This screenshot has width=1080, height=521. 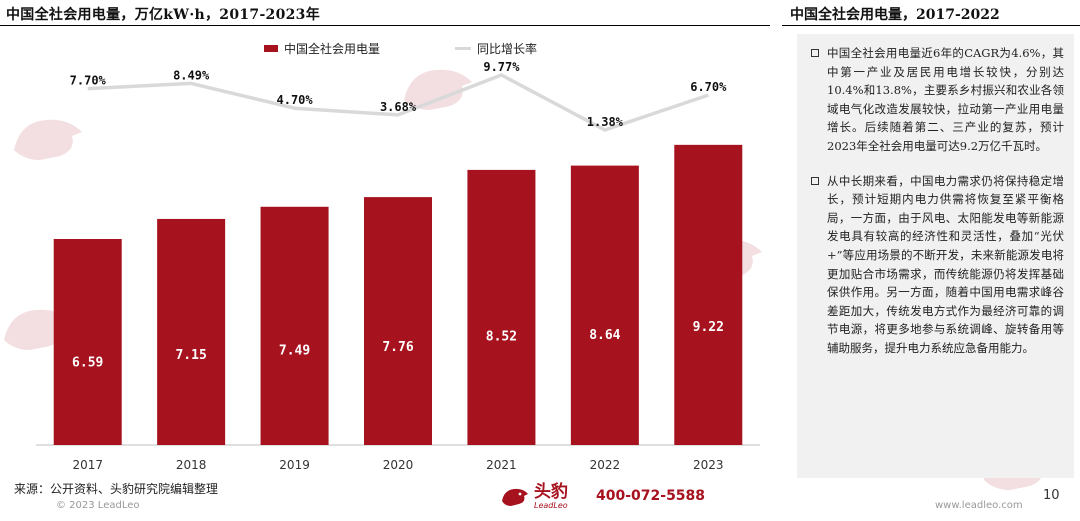 I want to click on x-tick-label: 2021, so click(x=501, y=465).